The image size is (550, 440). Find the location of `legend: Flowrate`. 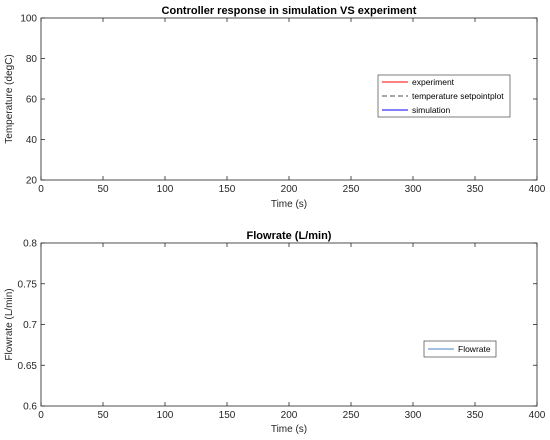

legend: Flowrate is located at coordinates (460, 349).